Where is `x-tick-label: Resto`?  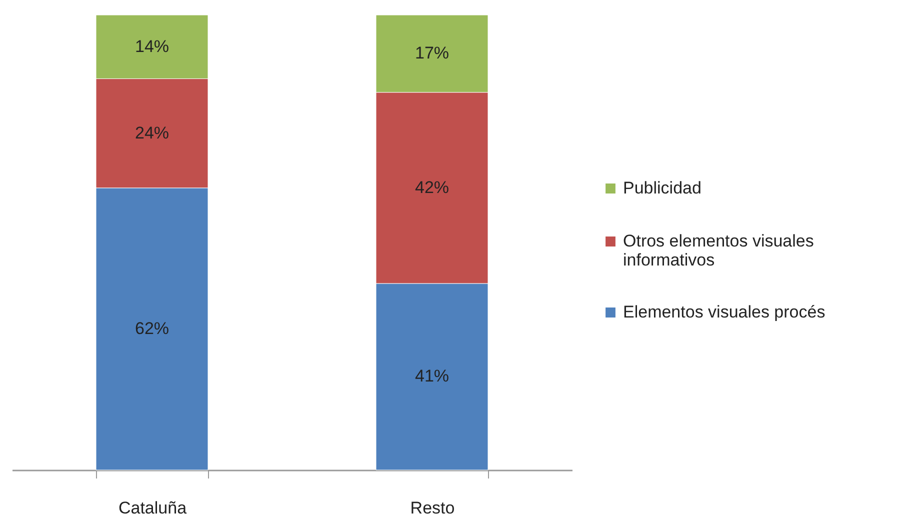
x-tick-label: Resto is located at coordinates (432, 508).